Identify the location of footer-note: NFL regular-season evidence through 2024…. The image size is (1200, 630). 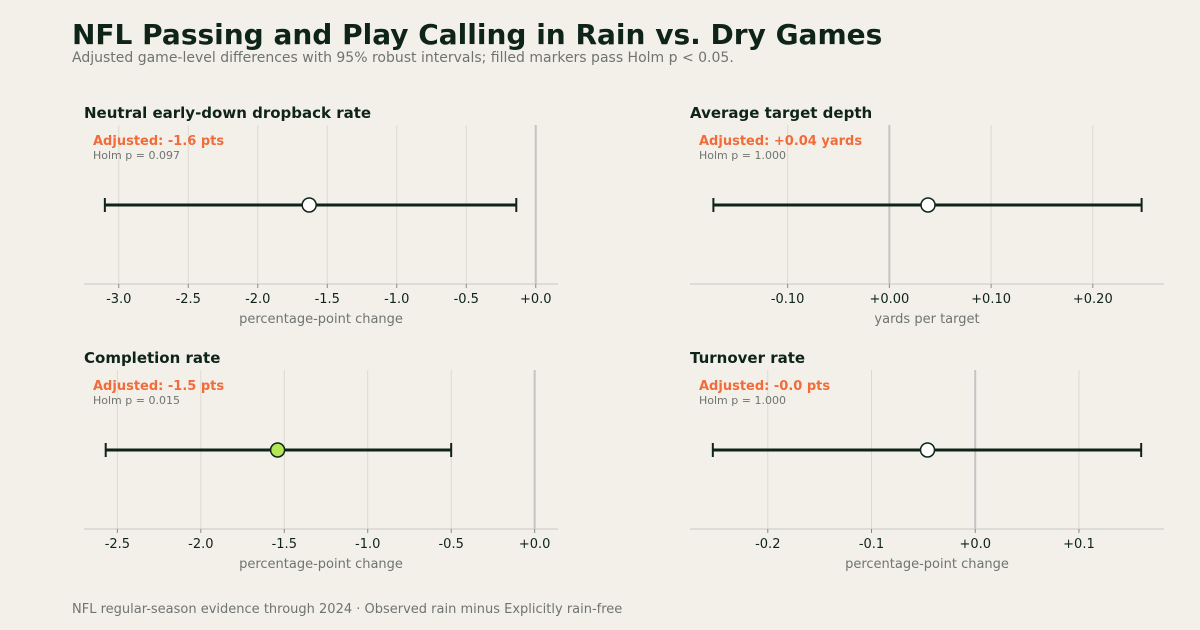
(347, 609).